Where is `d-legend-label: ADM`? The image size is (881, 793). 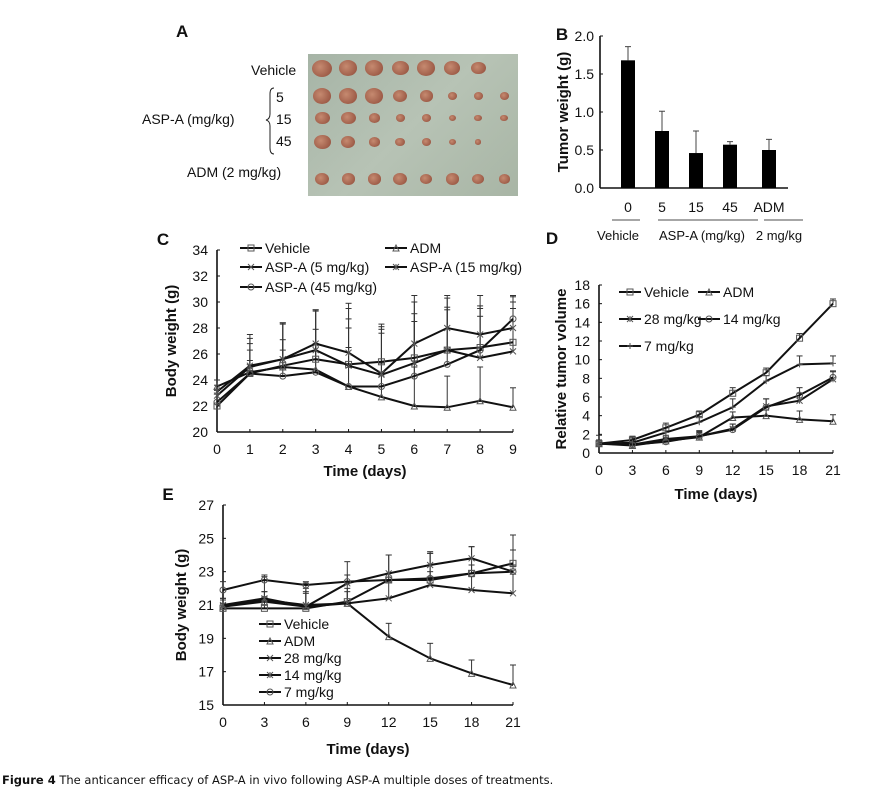
d-legend-label: ADM is located at coordinates (738, 292).